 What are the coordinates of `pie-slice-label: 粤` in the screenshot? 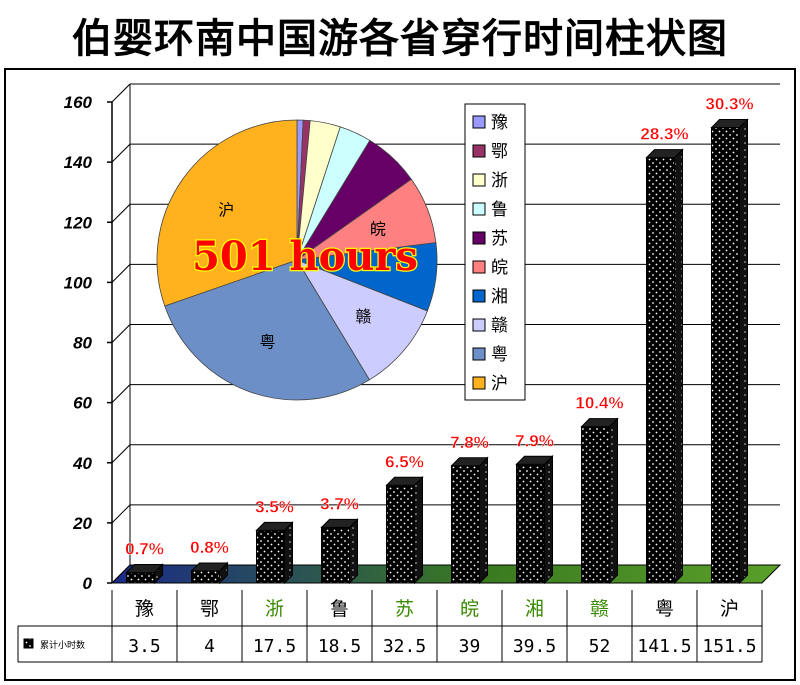 It's located at (268, 342).